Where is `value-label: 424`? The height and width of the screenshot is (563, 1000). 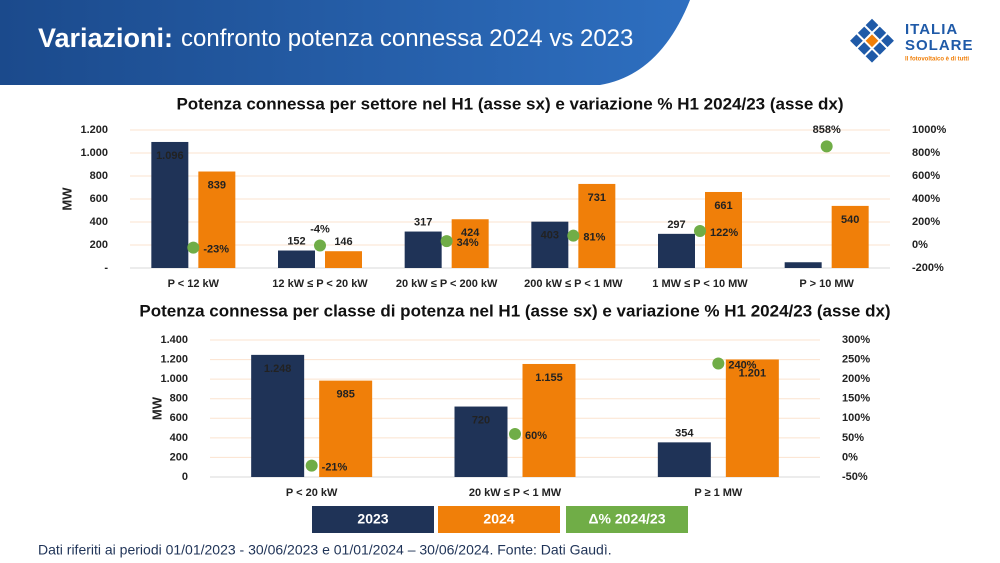
value-label: 424 is located at coordinates (470, 233).